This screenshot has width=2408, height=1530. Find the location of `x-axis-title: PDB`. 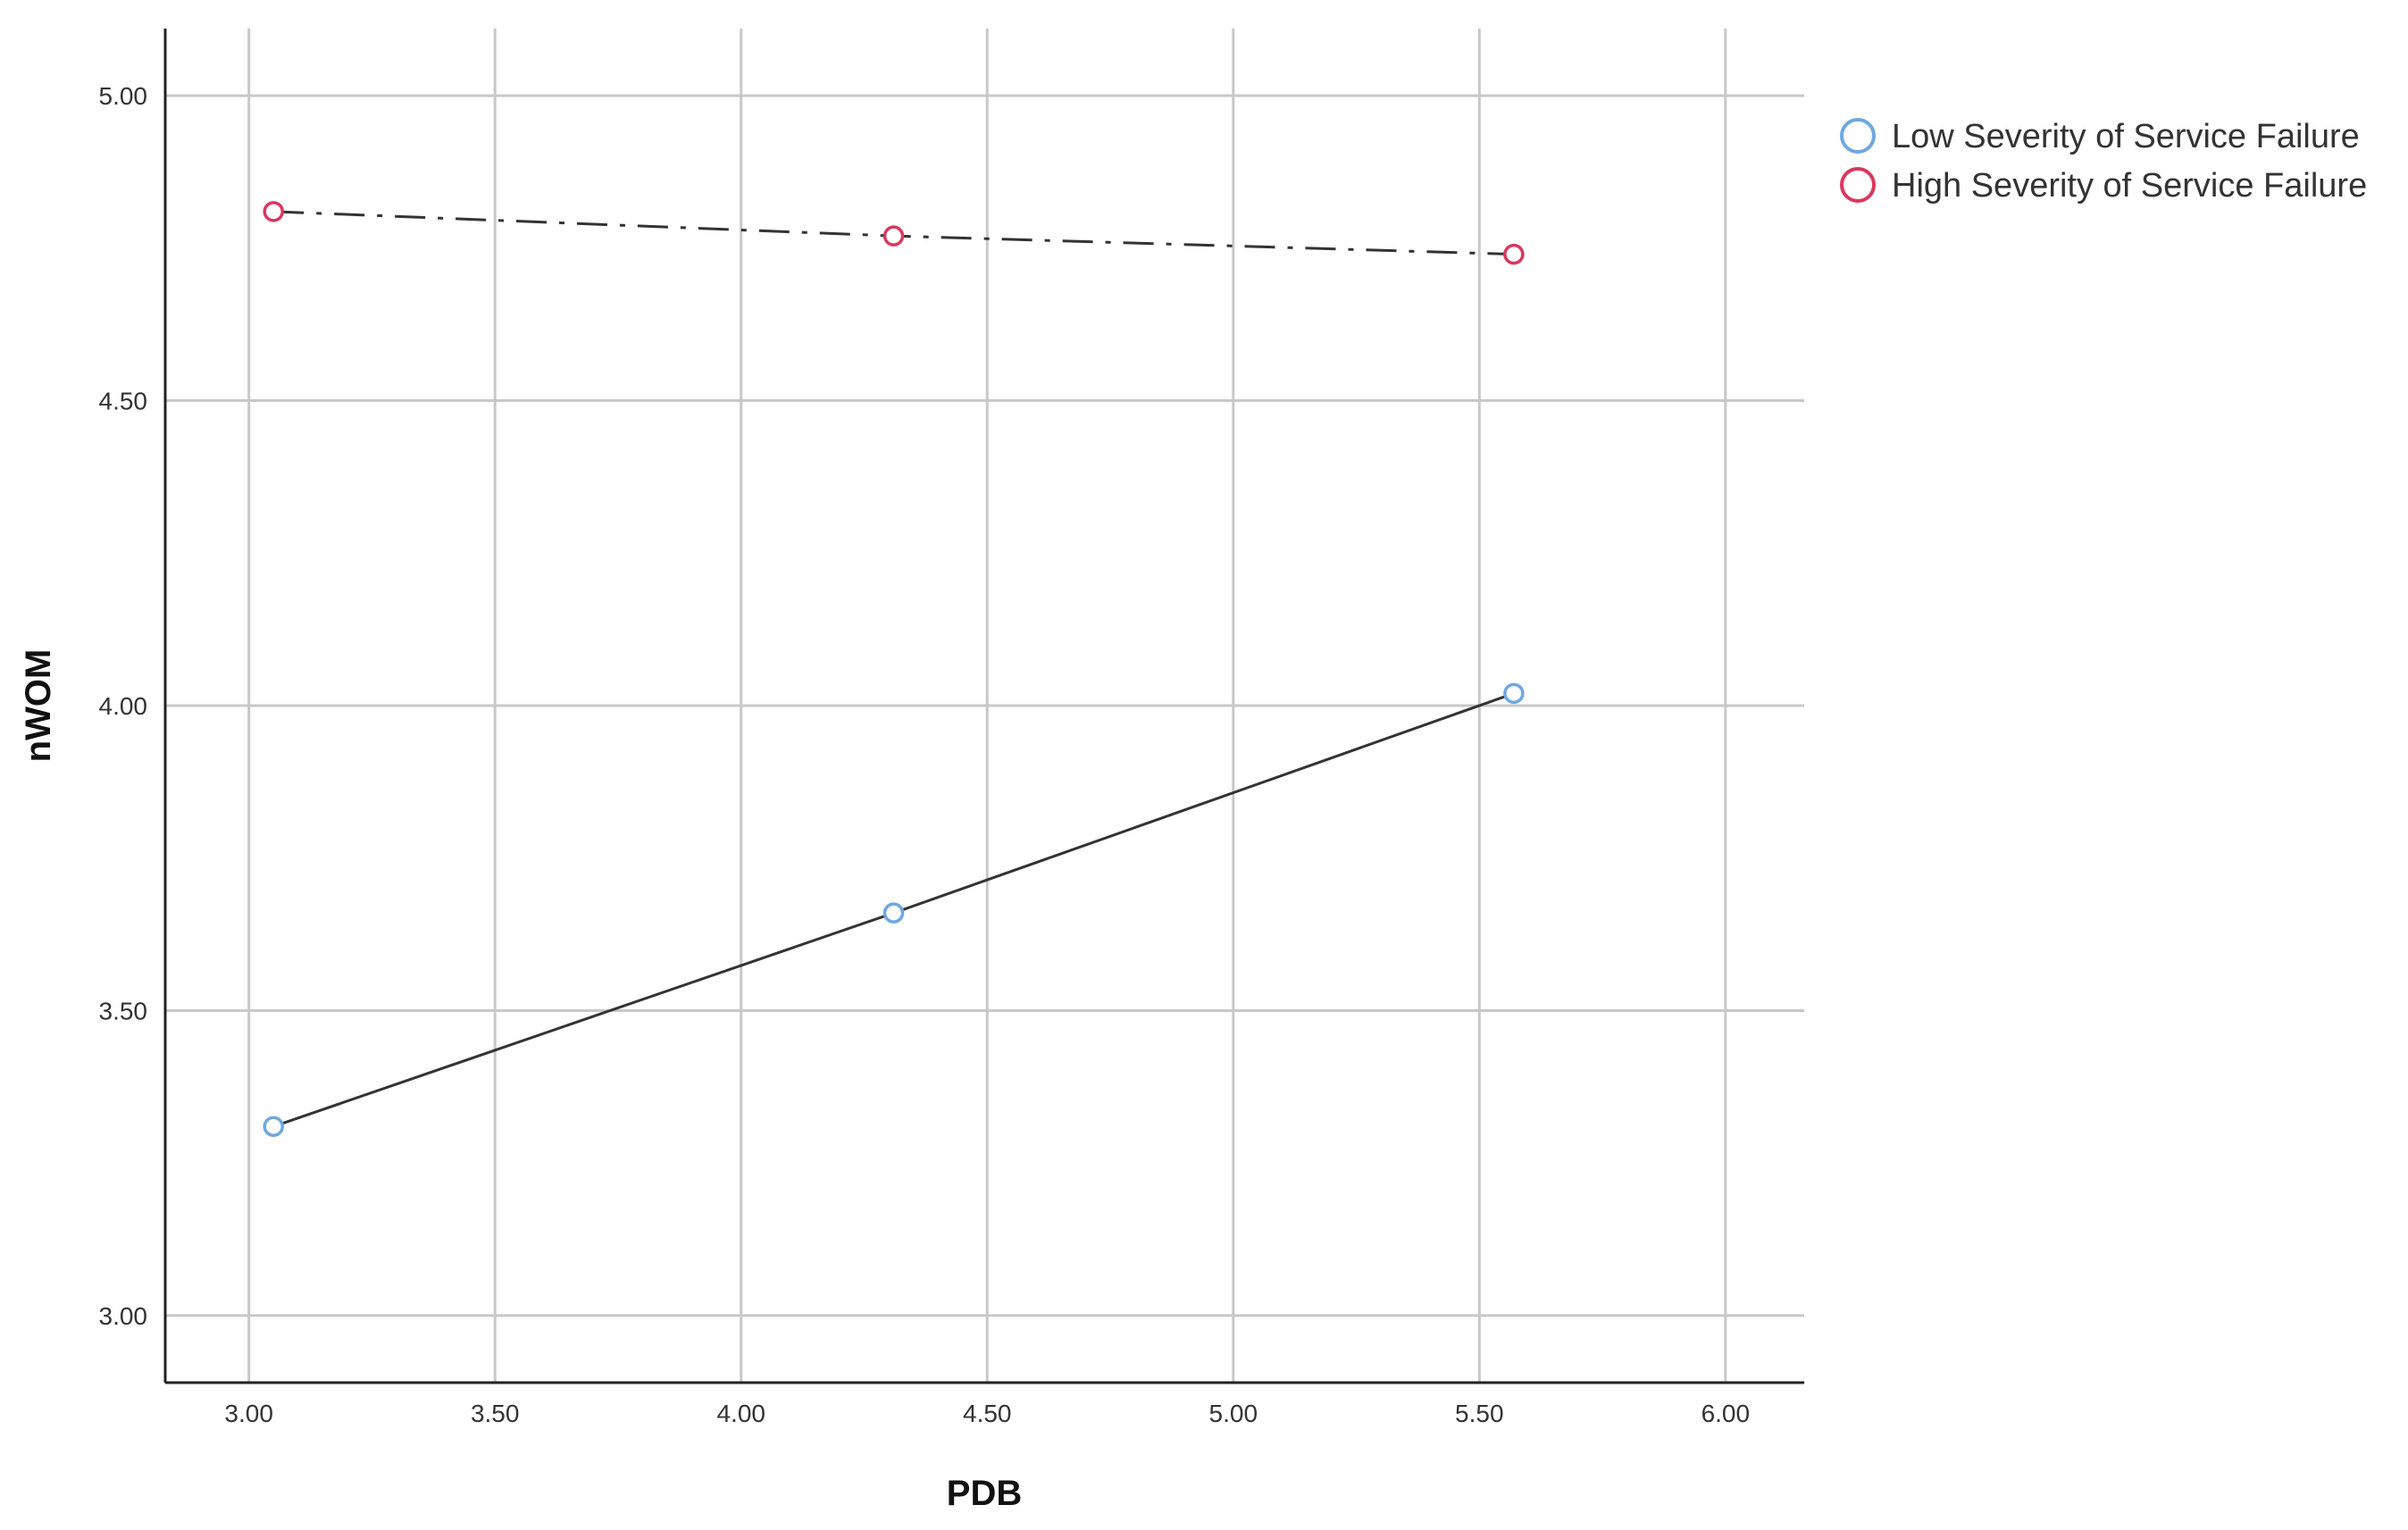

x-axis-title: PDB is located at coordinates (984, 1494).